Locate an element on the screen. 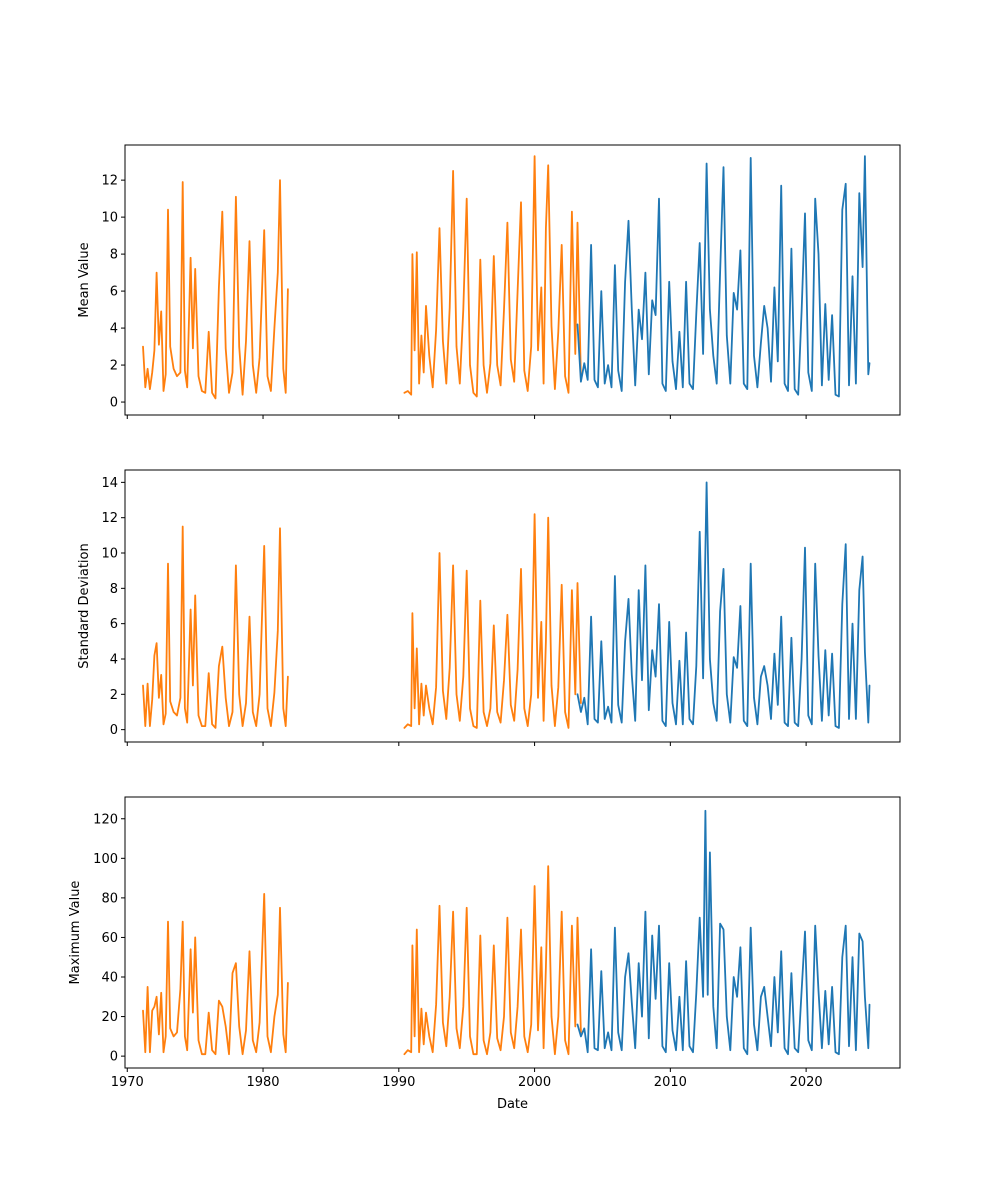  maximum-value-x-tick-label: 2000 is located at coordinates (534, 1082).